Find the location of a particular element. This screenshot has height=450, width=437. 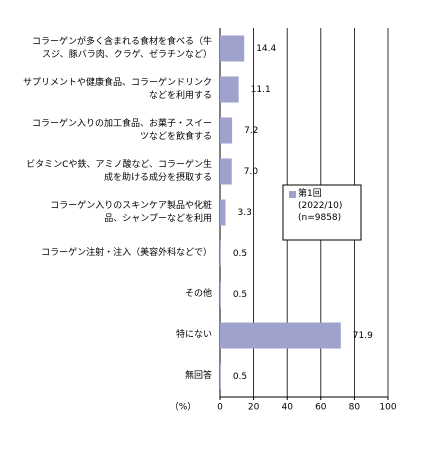

value-label: 7.2 is located at coordinates (251, 131).